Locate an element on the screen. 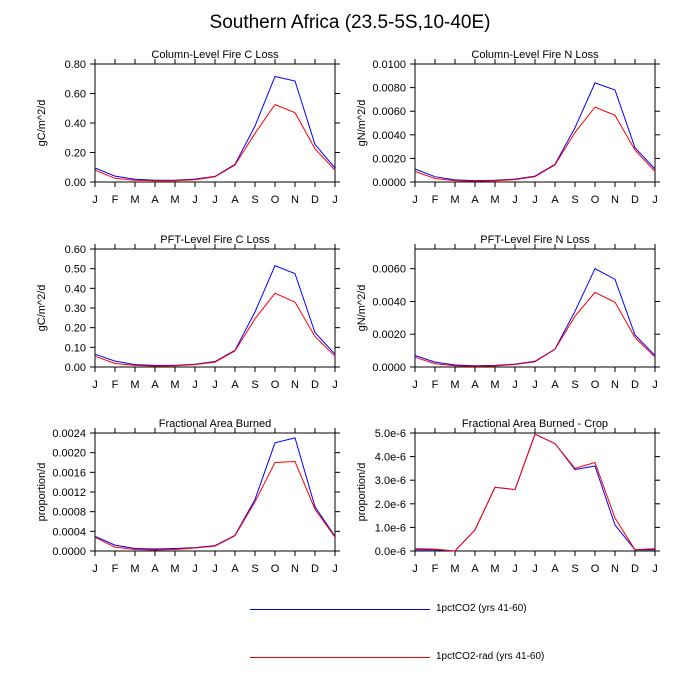 This screenshot has height=700, width=700. y-tick-label: 0.50 is located at coordinates (75, 270).